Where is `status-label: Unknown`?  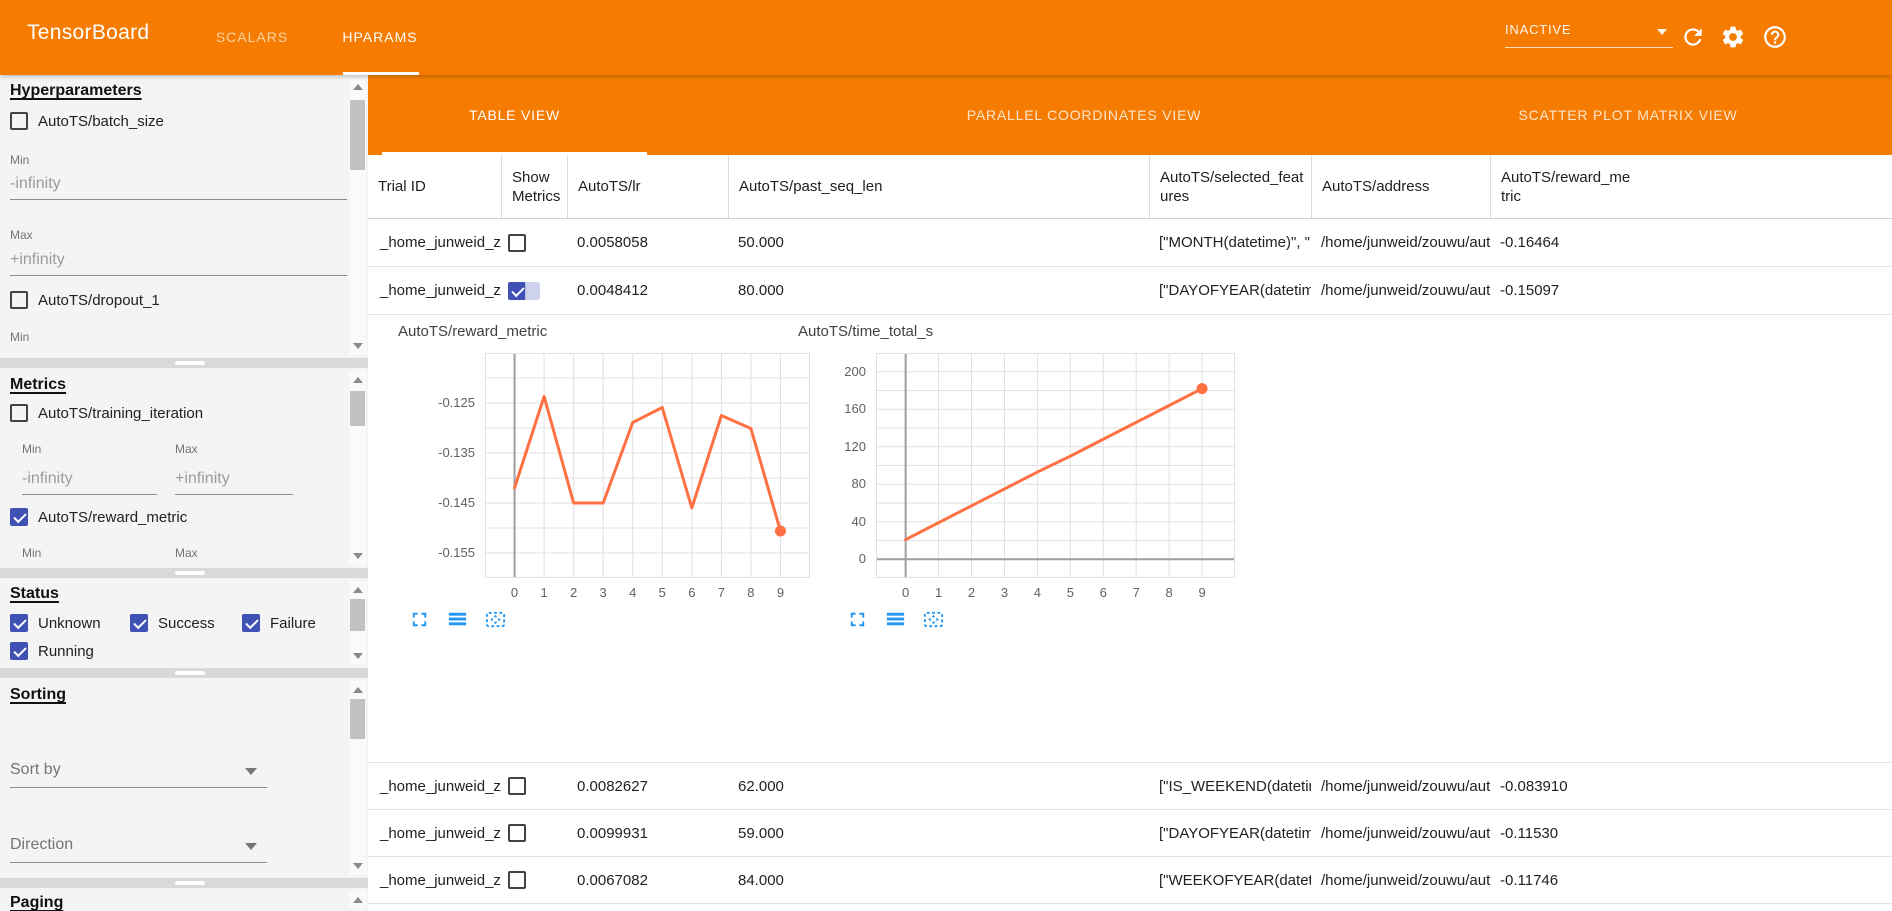
status-label: Unknown is located at coordinates (69, 623).